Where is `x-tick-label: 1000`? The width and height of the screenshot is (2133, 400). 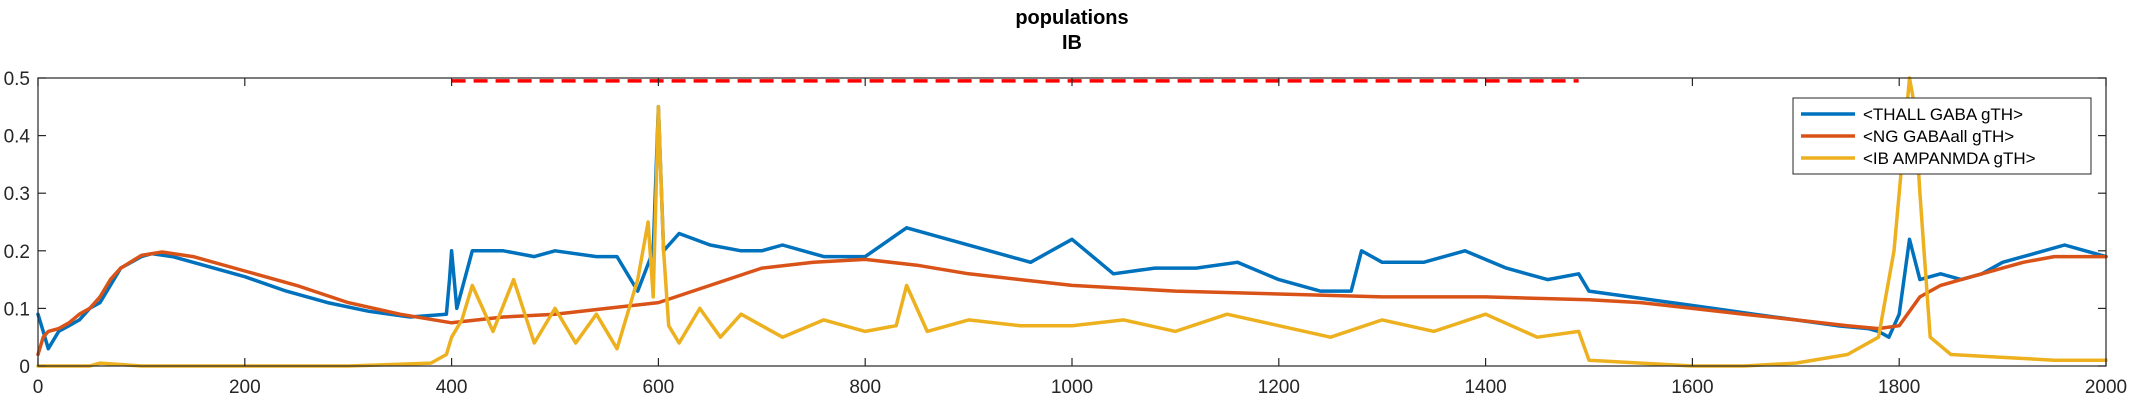
x-tick-label: 1000 is located at coordinates (1072, 387).